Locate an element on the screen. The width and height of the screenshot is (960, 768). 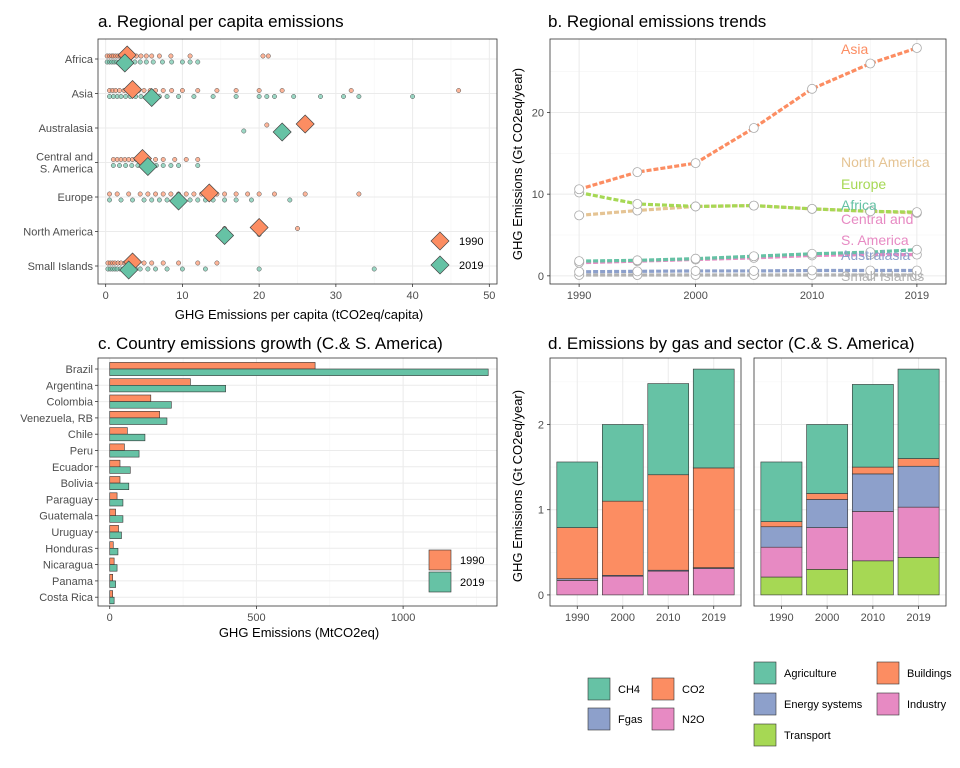
legend-sector-key-agriculture is located at coordinates (765, 673).